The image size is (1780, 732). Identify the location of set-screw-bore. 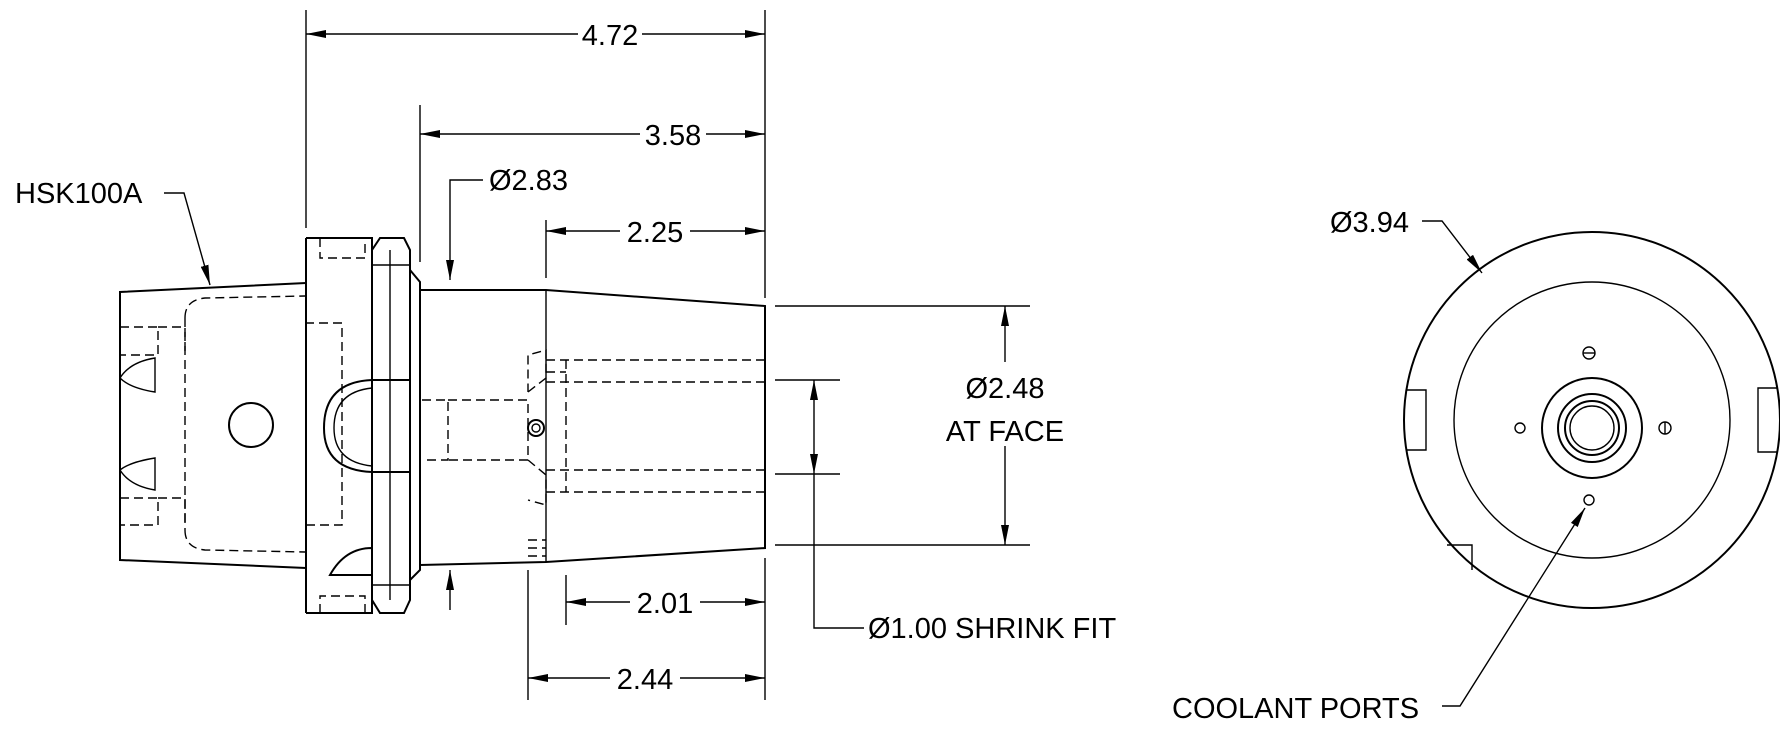
(537, 427).